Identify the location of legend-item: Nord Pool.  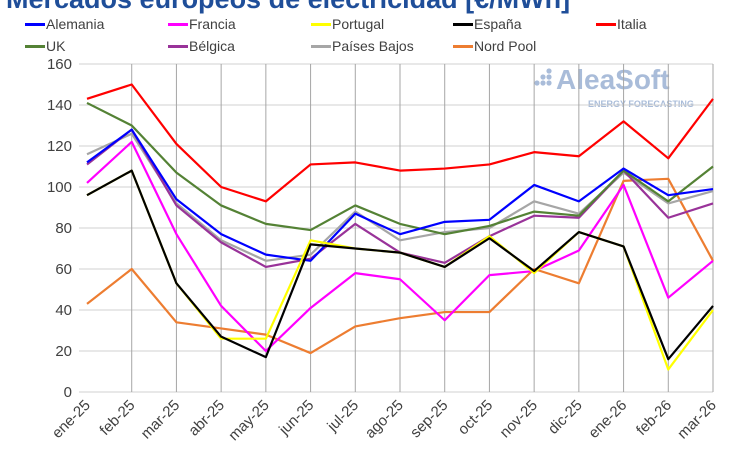
(494, 46).